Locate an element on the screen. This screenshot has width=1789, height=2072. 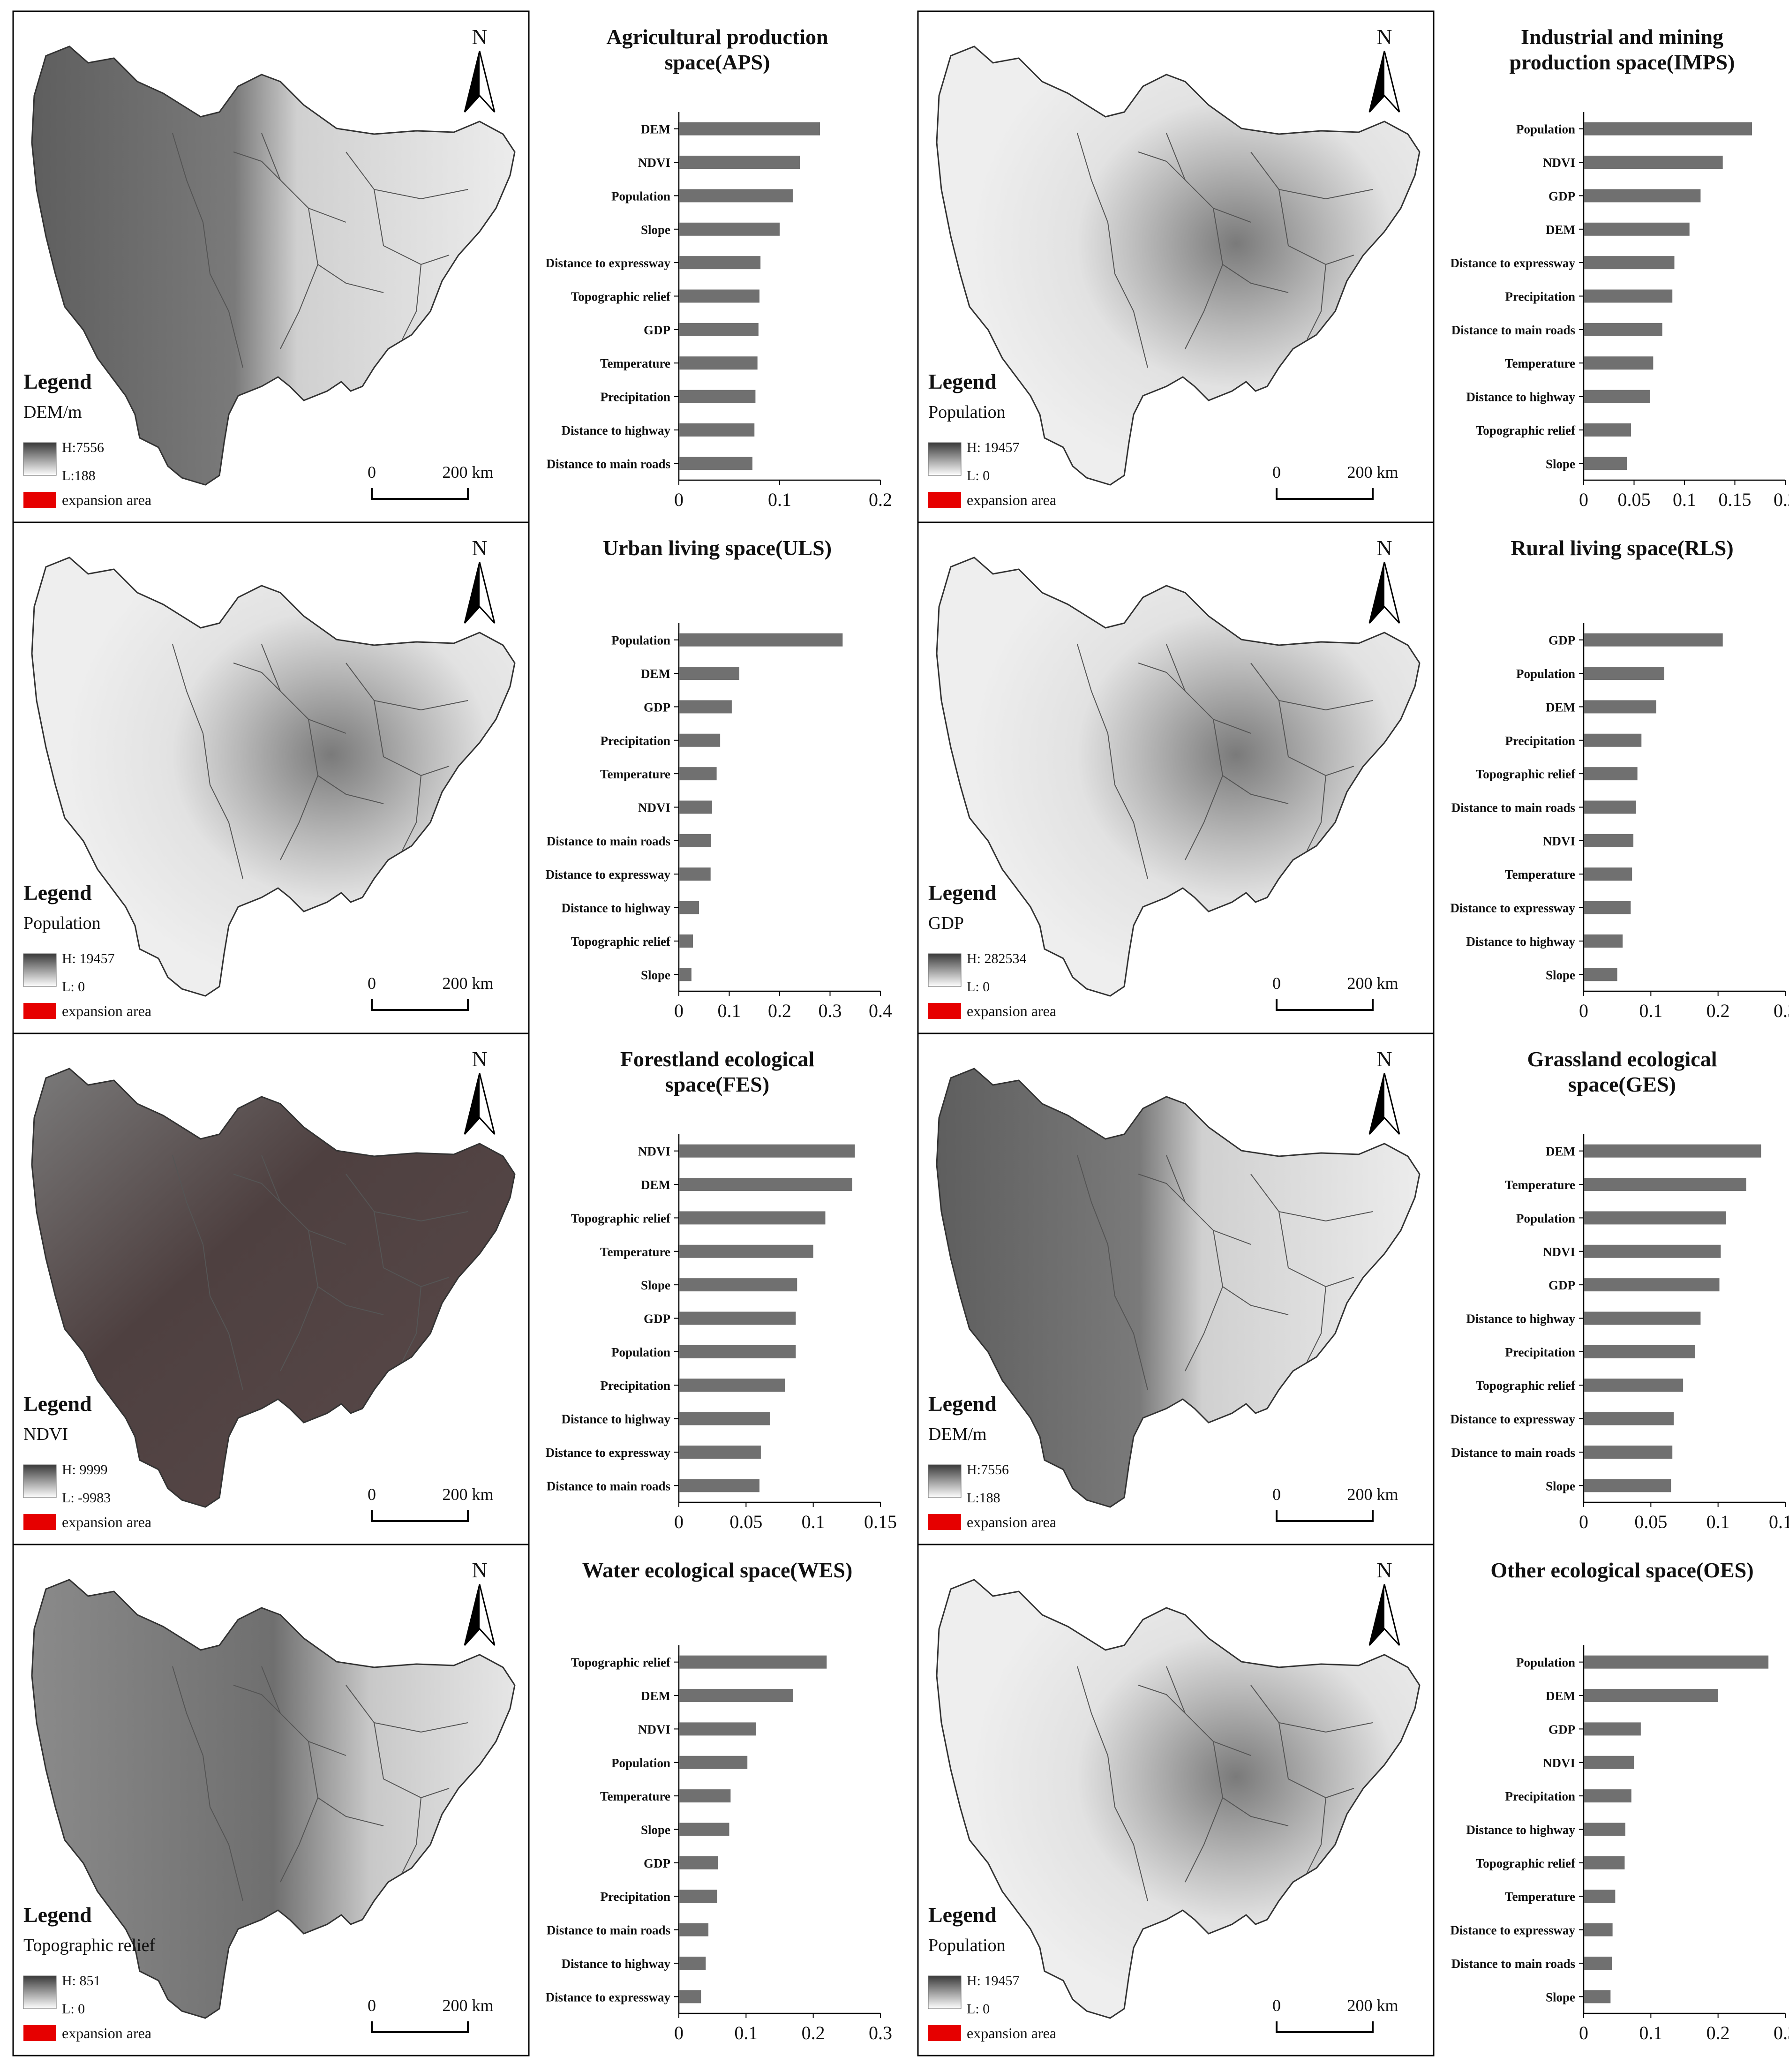
legend-high-value: H:7556 is located at coordinates (988, 1469).